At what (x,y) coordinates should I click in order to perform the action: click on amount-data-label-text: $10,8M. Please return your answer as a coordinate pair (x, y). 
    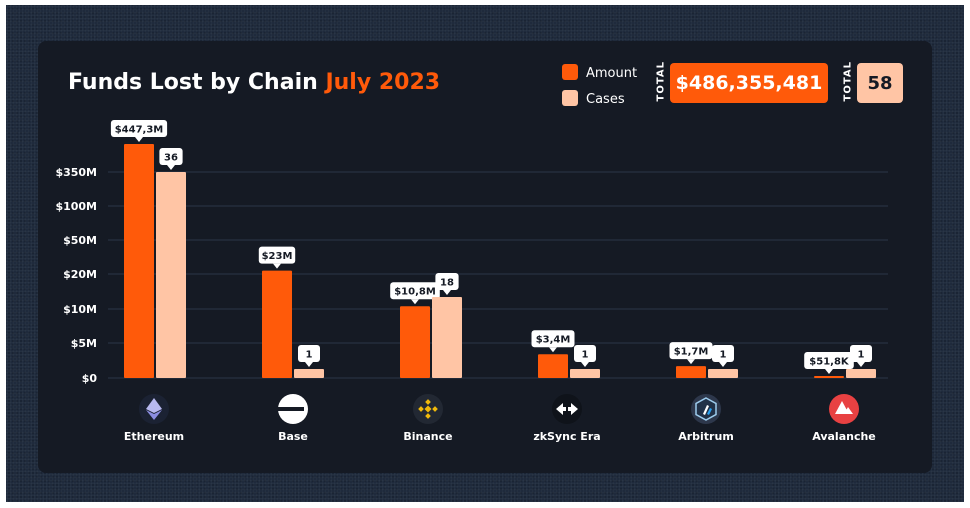
    Looking at the image, I should click on (415, 292).